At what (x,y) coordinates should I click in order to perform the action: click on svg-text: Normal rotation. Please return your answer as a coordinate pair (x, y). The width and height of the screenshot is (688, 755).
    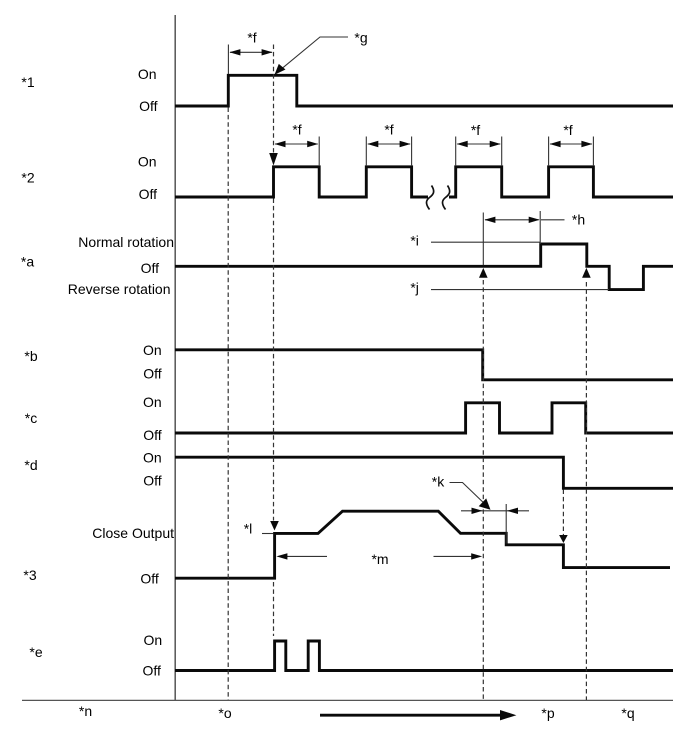
    Looking at the image, I should click on (126, 242).